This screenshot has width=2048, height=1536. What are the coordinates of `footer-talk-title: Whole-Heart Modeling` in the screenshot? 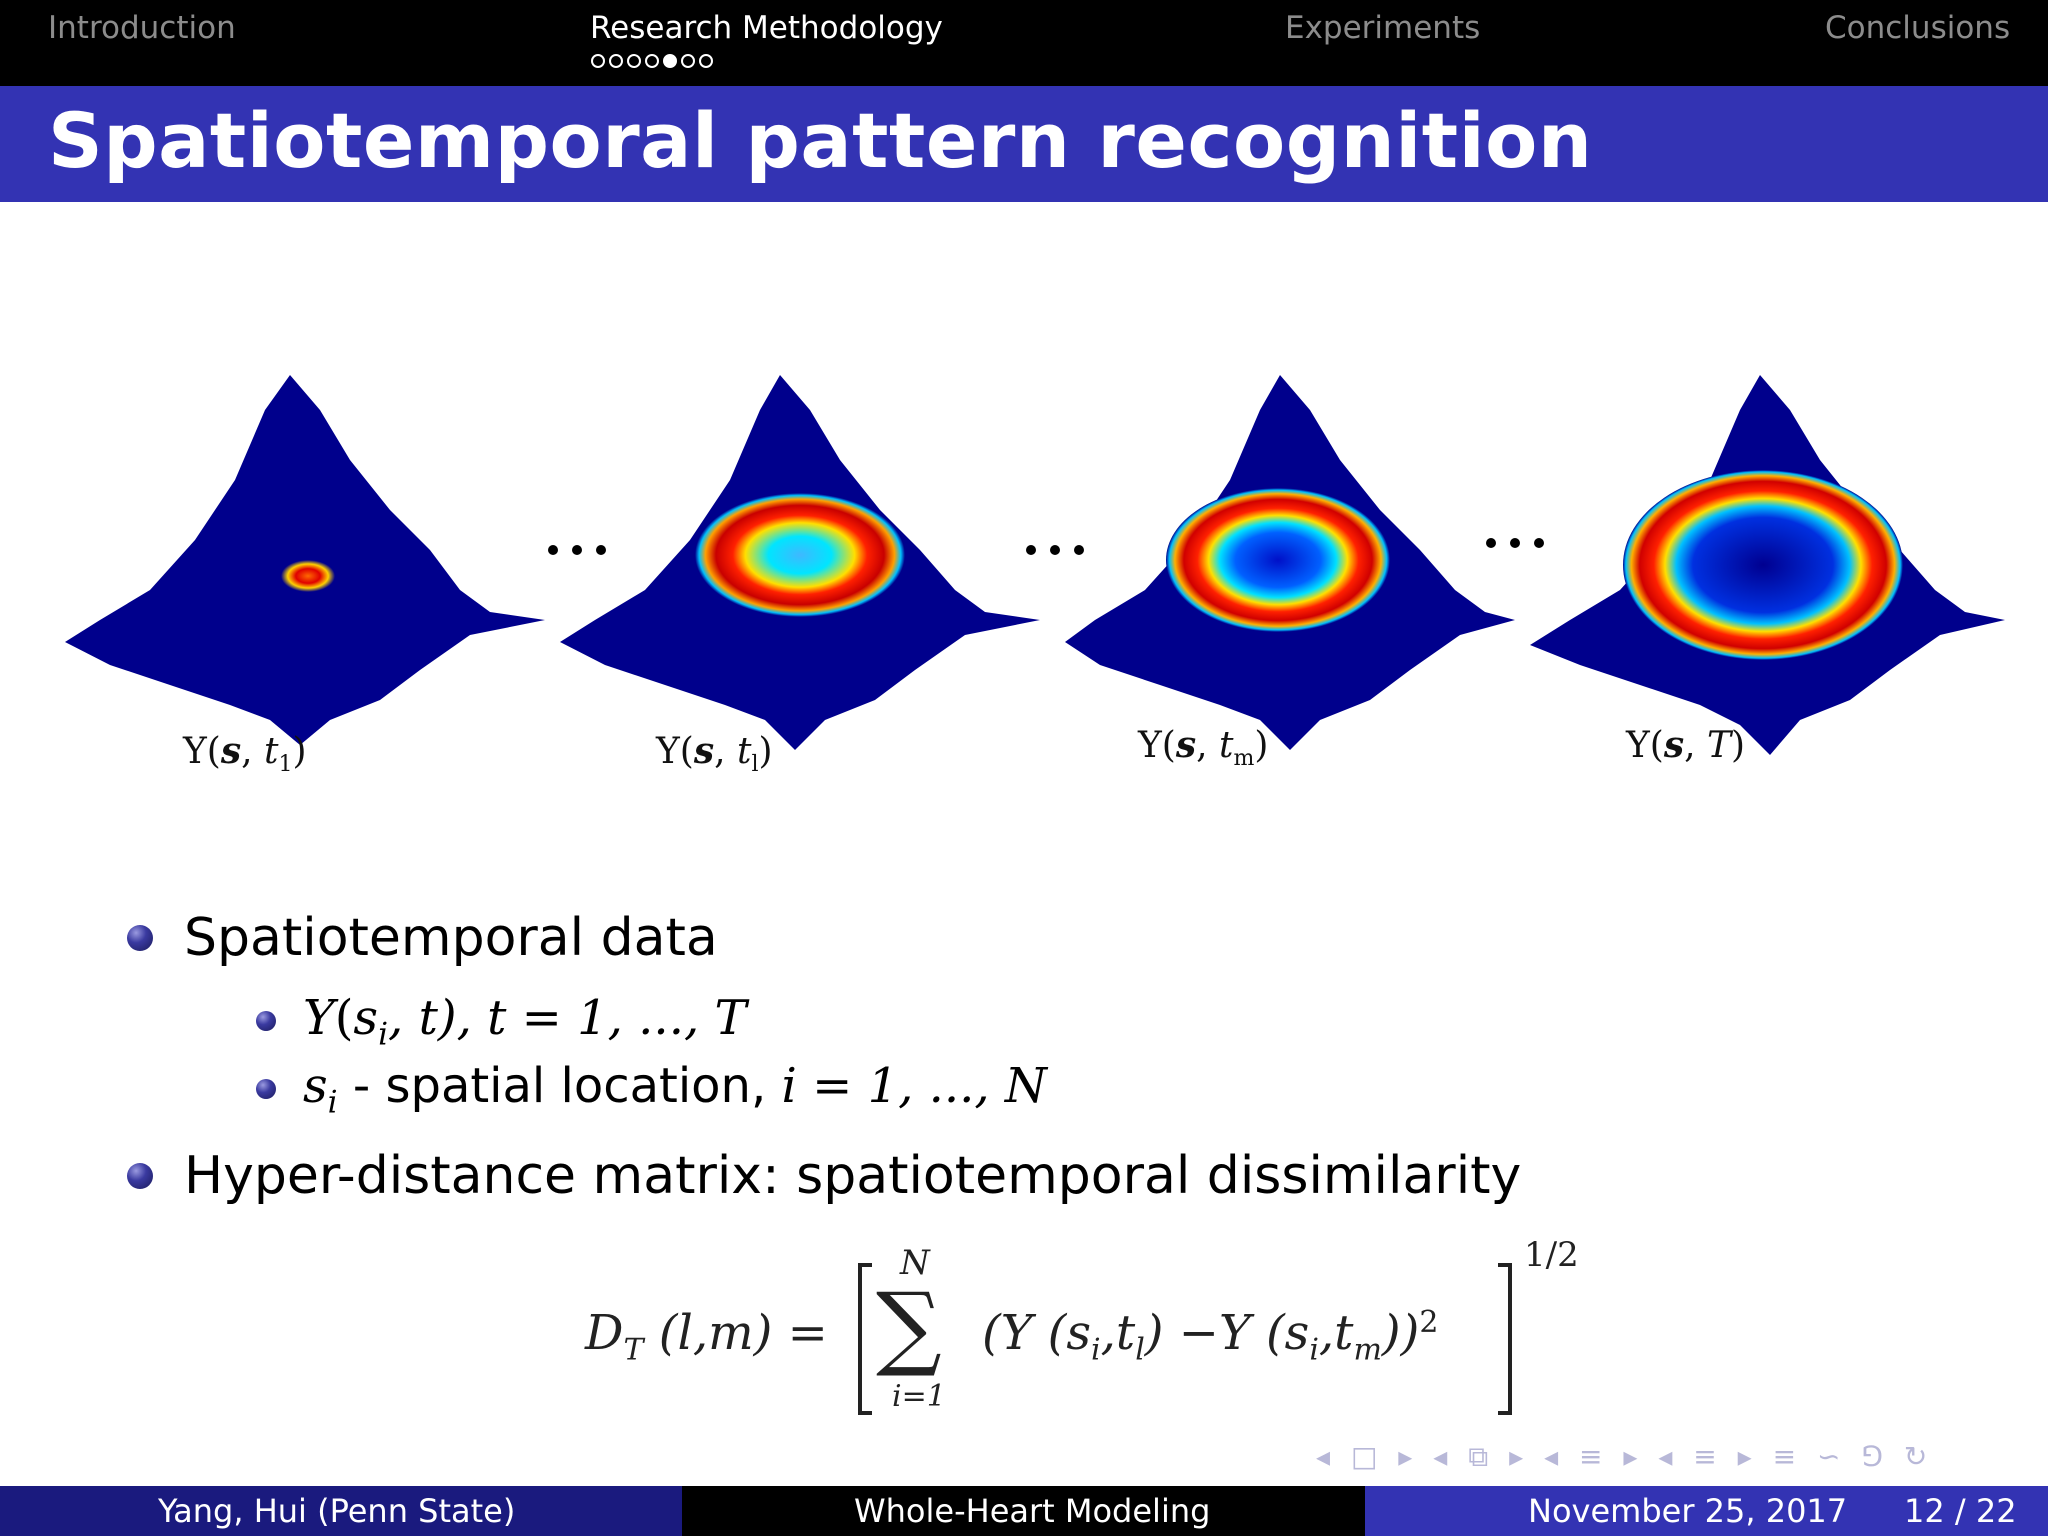 It's located at (1023, 1511).